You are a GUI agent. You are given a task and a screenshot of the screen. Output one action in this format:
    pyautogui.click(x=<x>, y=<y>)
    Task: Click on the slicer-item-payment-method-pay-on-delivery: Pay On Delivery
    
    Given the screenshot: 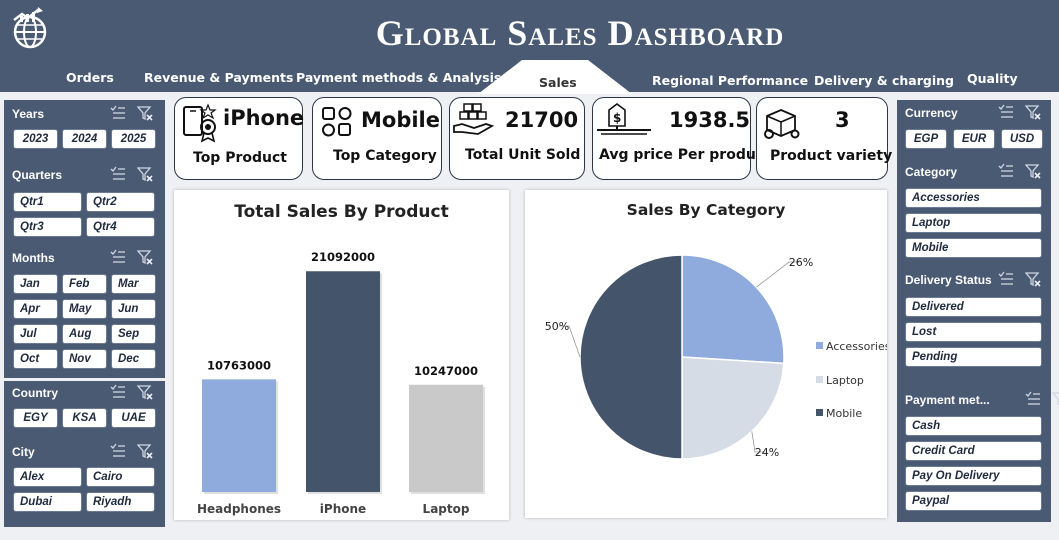 What is the action you would take?
    pyautogui.click(x=973, y=476)
    